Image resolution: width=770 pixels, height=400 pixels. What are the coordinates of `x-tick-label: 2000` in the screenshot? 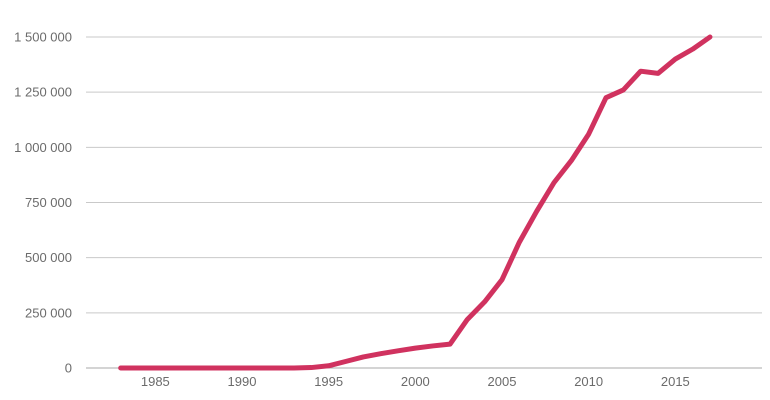 It's located at (415, 381).